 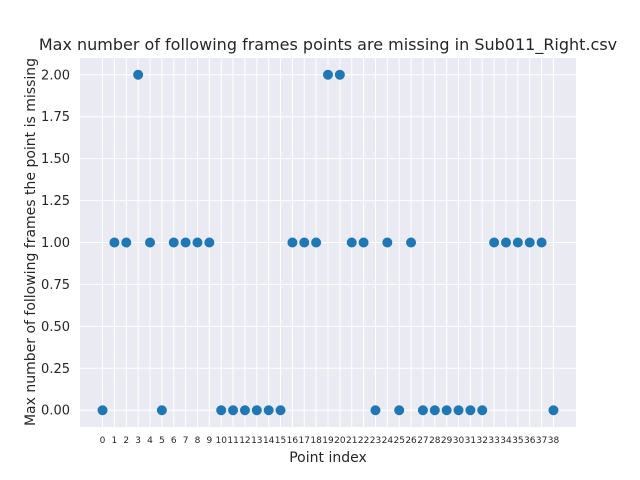 What do you see at coordinates (209, 441) in the screenshot?
I see `x-tick-label: 9` at bounding box center [209, 441].